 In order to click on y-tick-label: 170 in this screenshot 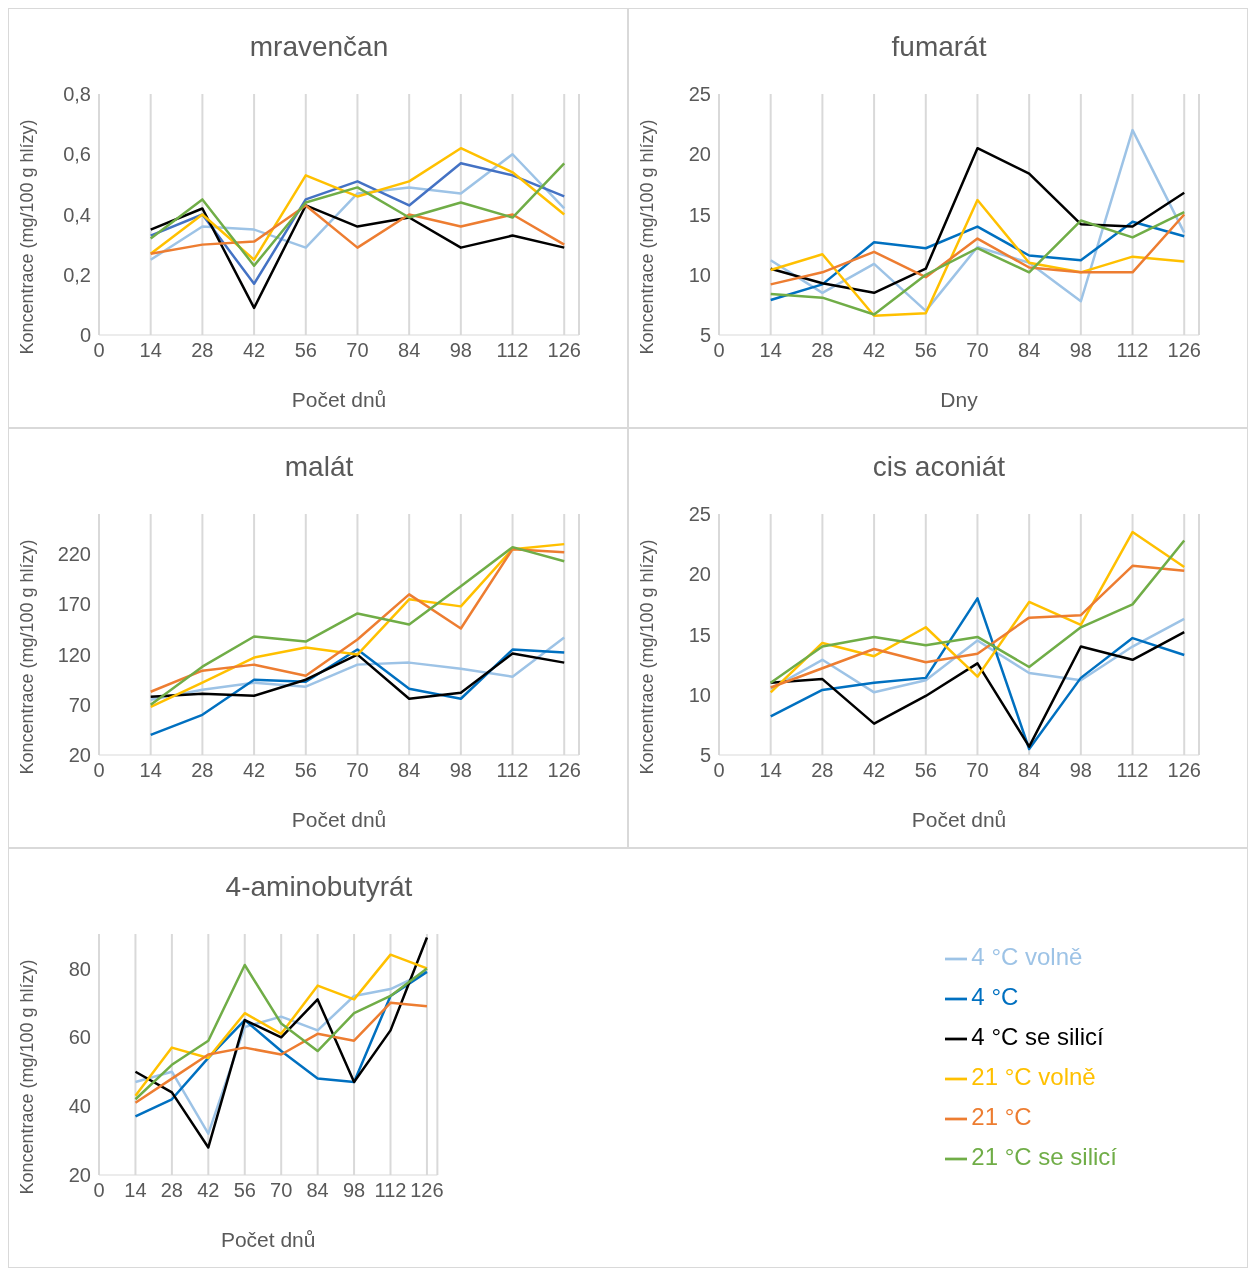, I will do `click(74, 604)`.